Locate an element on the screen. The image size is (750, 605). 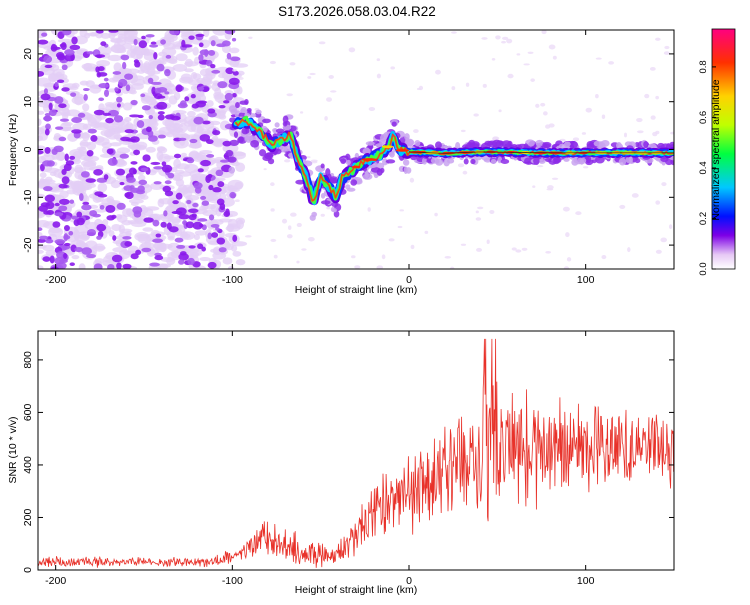
spectrogram-y-tick-label: 20 is located at coordinates (28, 54).